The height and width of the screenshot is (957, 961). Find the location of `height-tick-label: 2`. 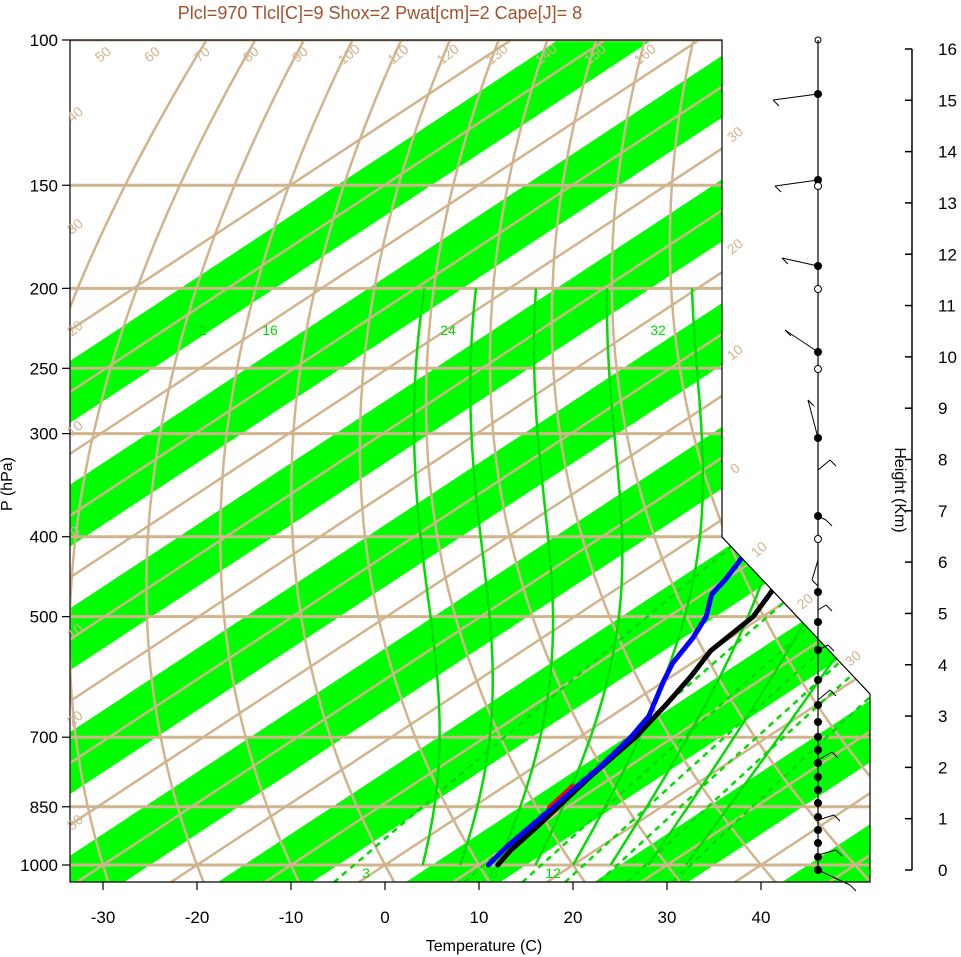

height-tick-label: 2 is located at coordinates (942, 767).